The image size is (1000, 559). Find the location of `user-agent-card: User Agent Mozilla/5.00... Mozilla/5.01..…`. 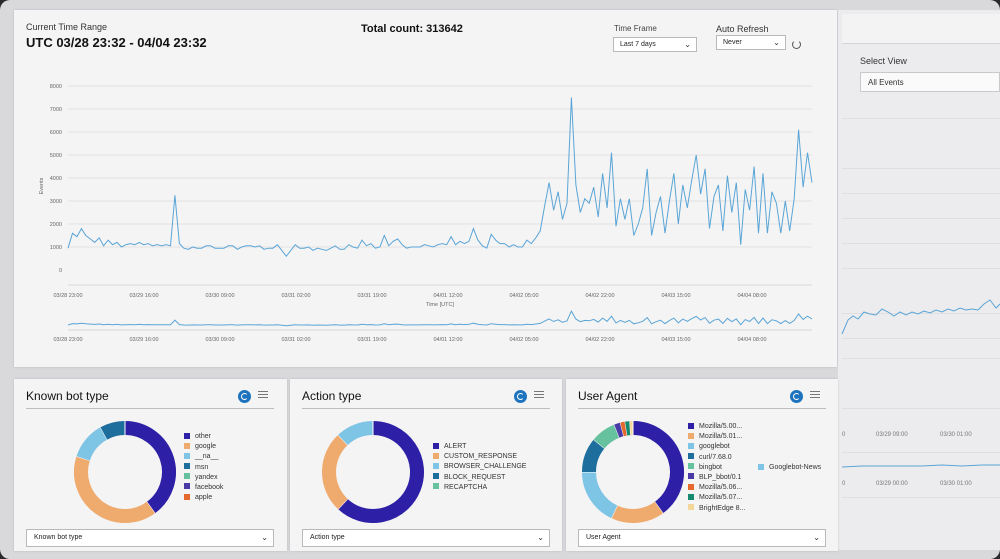

user-agent-card: User Agent Mozilla/5.00... Mozilla/5.01..… is located at coordinates (702, 465).